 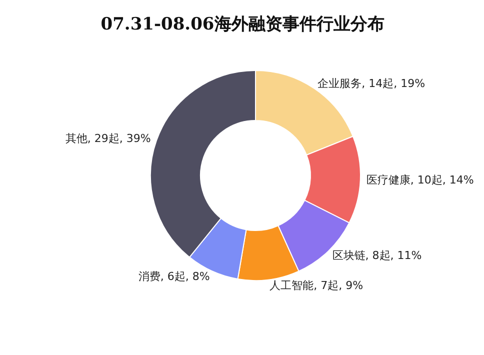 What do you see at coordinates (174, 277) in the screenshot?
I see `slice-label: 消费, 6起, 8%` at bounding box center [174, 277].